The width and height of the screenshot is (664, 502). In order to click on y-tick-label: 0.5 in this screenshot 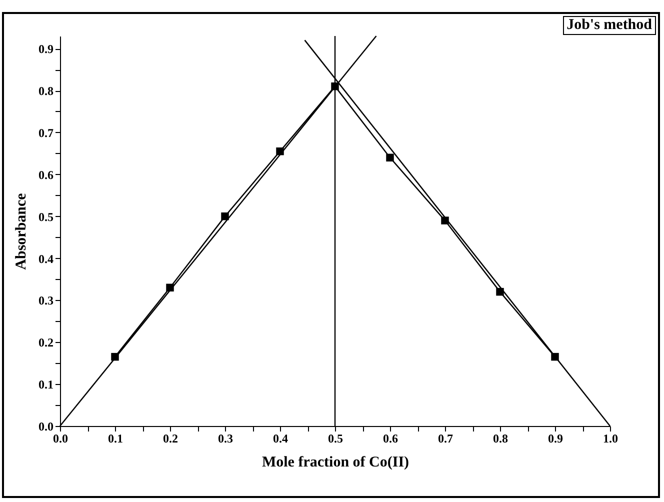, I will do `click(46, 217)`.